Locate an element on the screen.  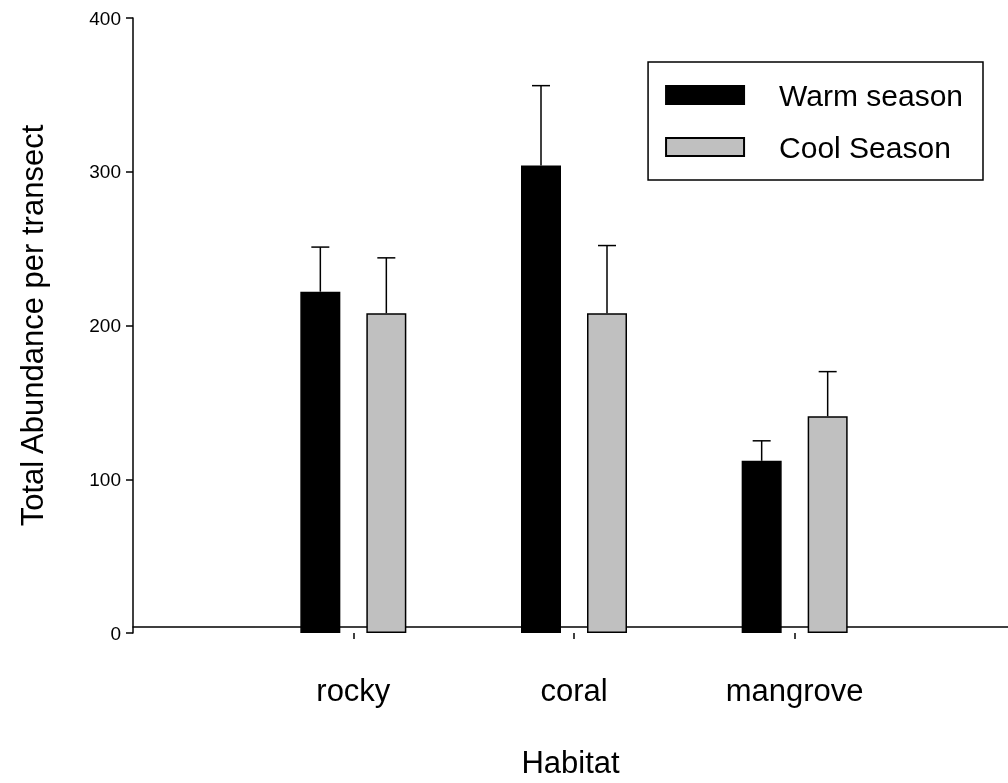
y-tick-label: 300 is located at coordinates (105, 172).